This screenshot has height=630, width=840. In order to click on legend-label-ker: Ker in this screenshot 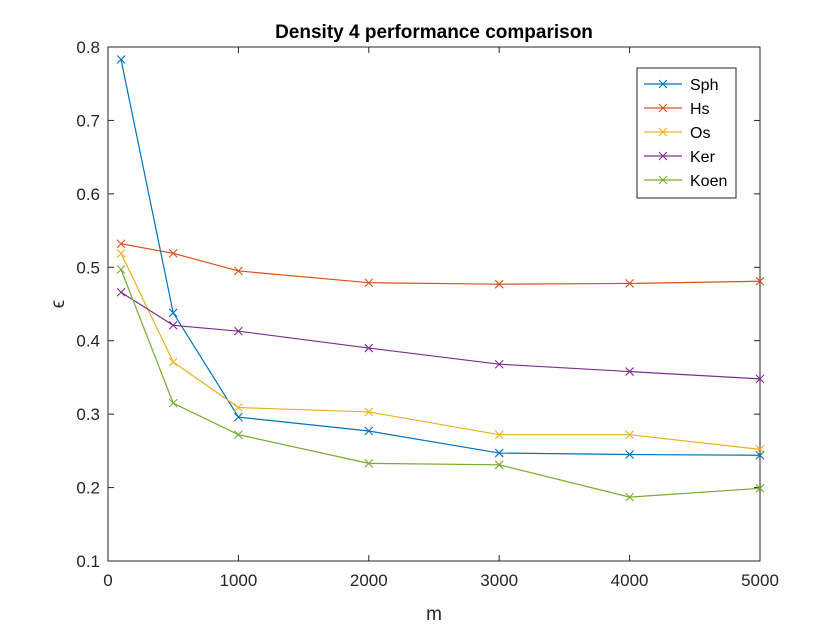, I will do `click(703, 157)`.